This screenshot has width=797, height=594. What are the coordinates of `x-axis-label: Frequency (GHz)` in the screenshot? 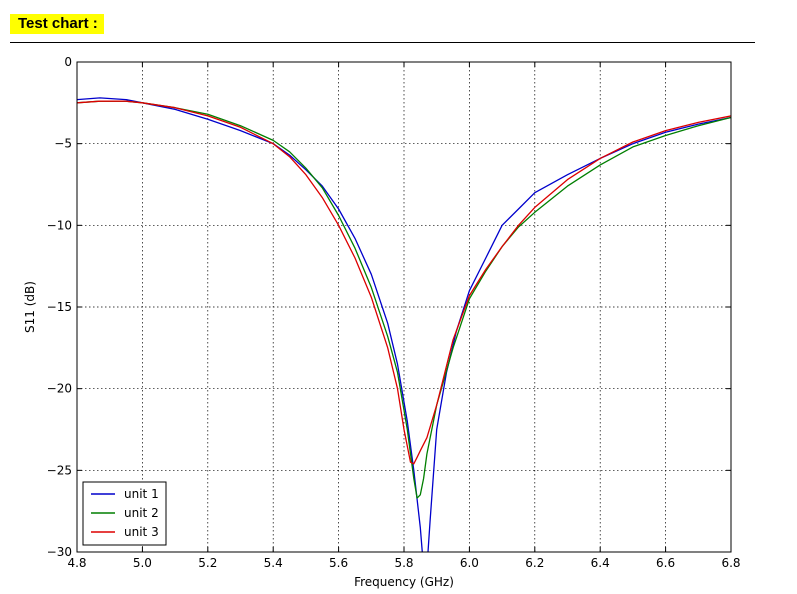 It's located at (404, 582).